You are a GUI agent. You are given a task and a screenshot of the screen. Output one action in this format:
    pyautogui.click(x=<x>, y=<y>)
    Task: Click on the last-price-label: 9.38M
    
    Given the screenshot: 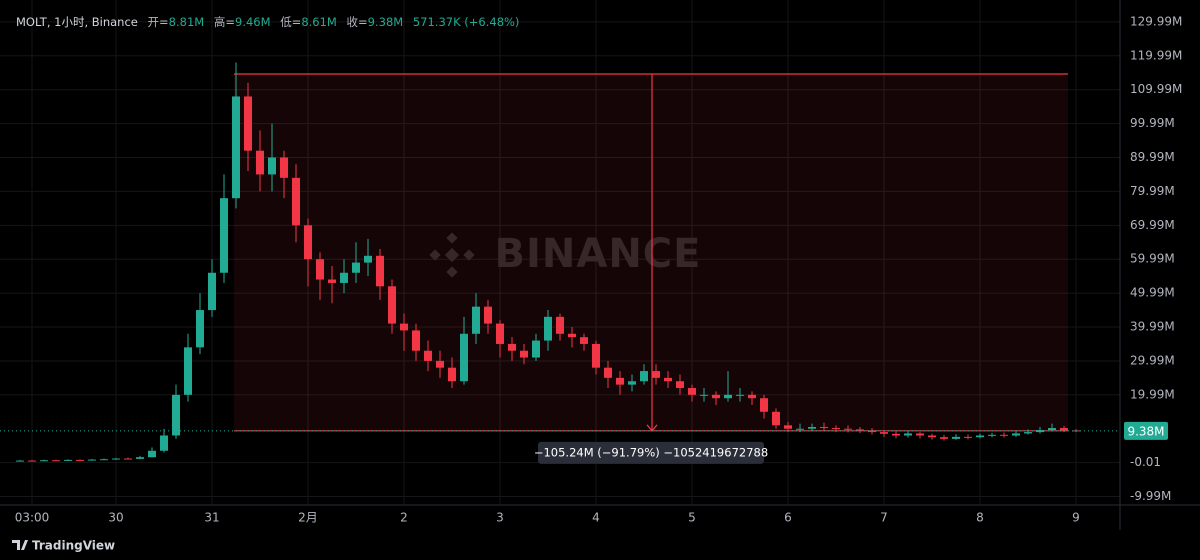 What is the action you would take?
    pyautogui.click(x=1145, y=431)
    